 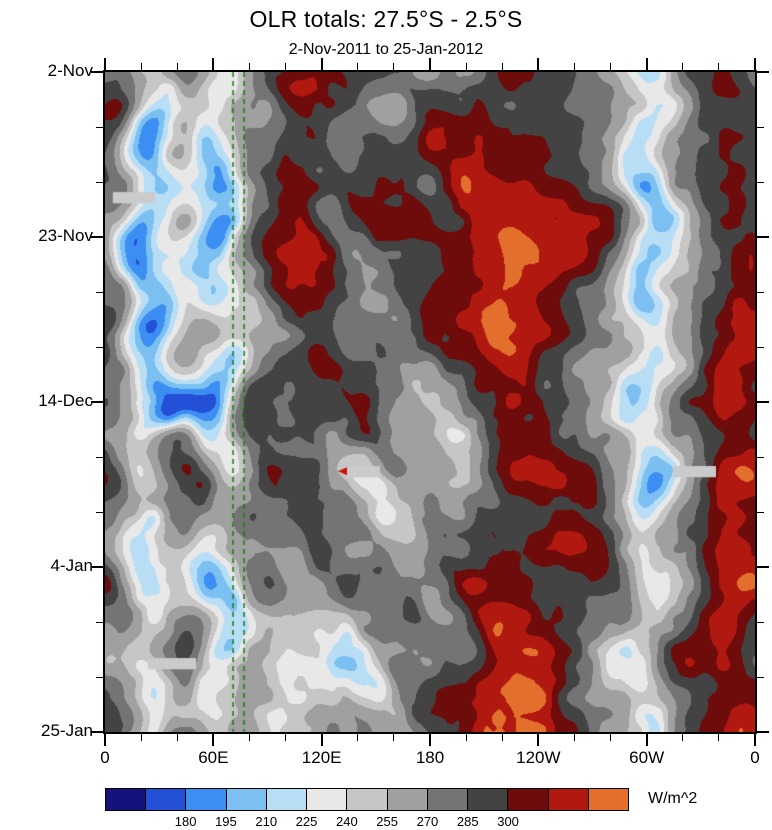 What do you see at coordinates (508, 821) in the screenshot?
I see `colorbar-tick-label: 300` at bounding box center [508, 821].